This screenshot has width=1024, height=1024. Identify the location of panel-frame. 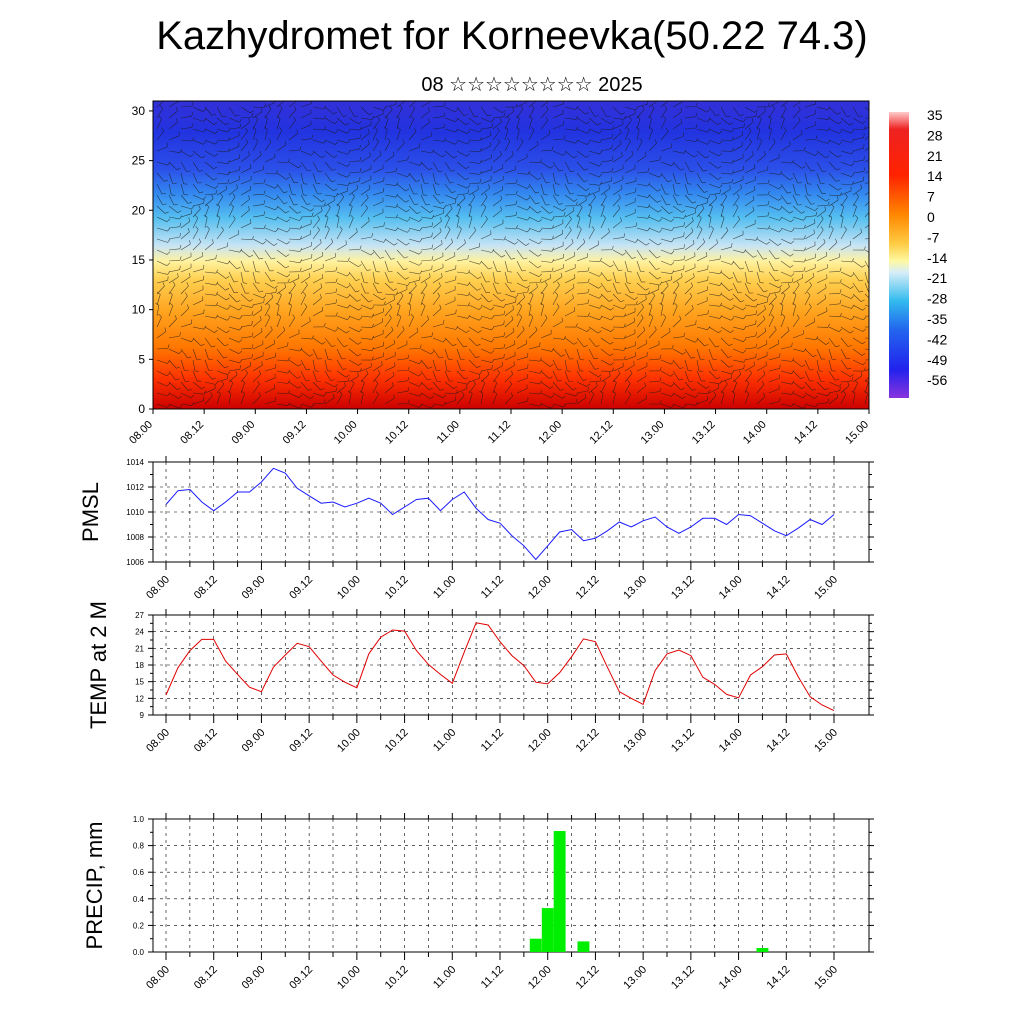
(511, 885).